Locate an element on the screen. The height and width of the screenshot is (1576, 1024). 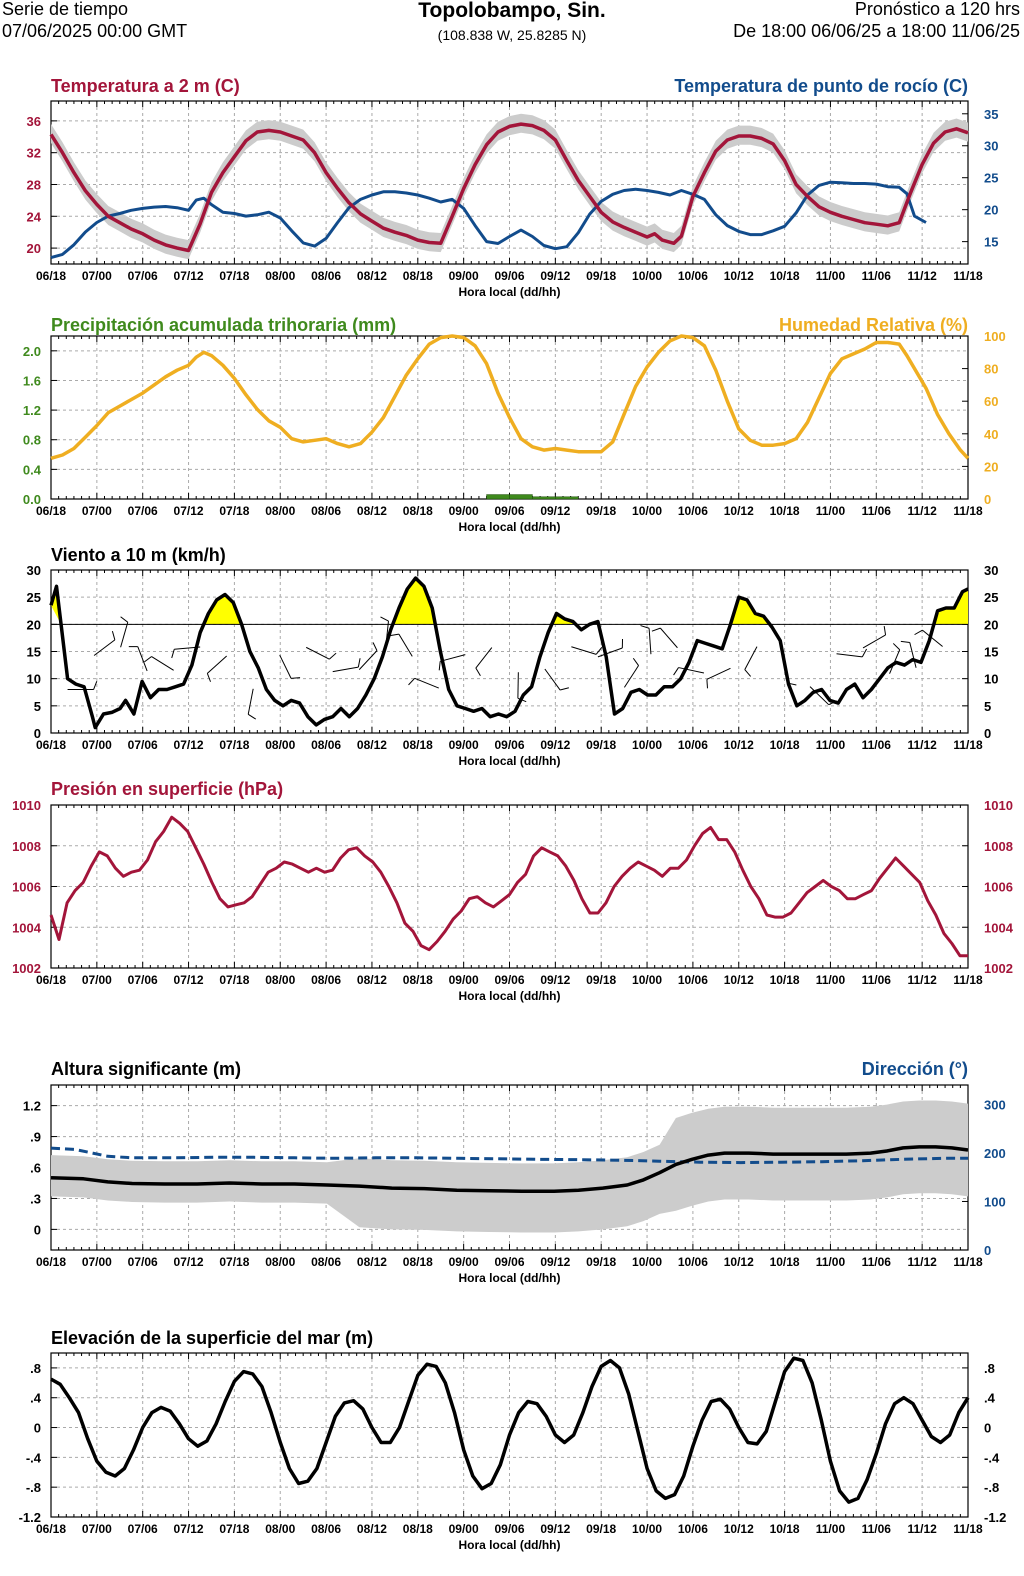
y-tick-label-left: 0 is located at coordinates (37, 733).